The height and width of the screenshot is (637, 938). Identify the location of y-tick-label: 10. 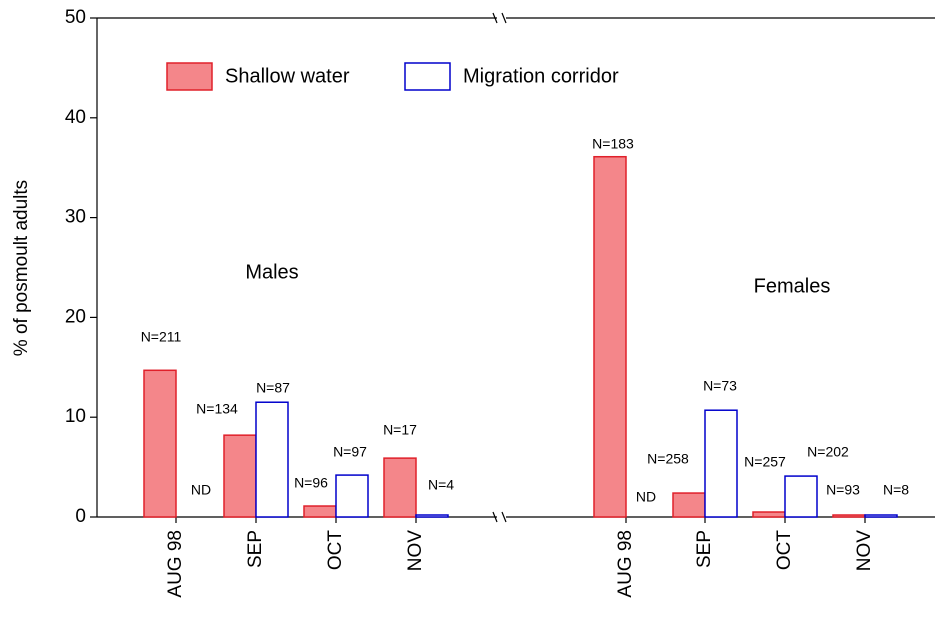
(75, 416).